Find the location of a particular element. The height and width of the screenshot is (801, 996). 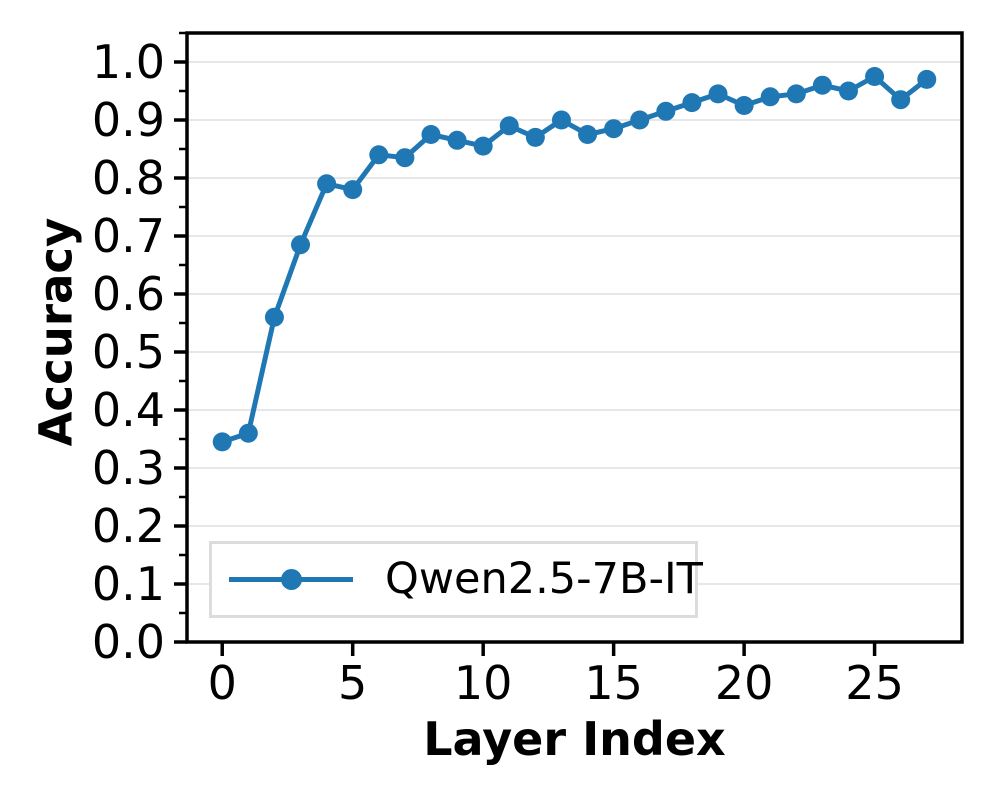

y-tick-label: 0.3 is located at coordinates (128, 468).